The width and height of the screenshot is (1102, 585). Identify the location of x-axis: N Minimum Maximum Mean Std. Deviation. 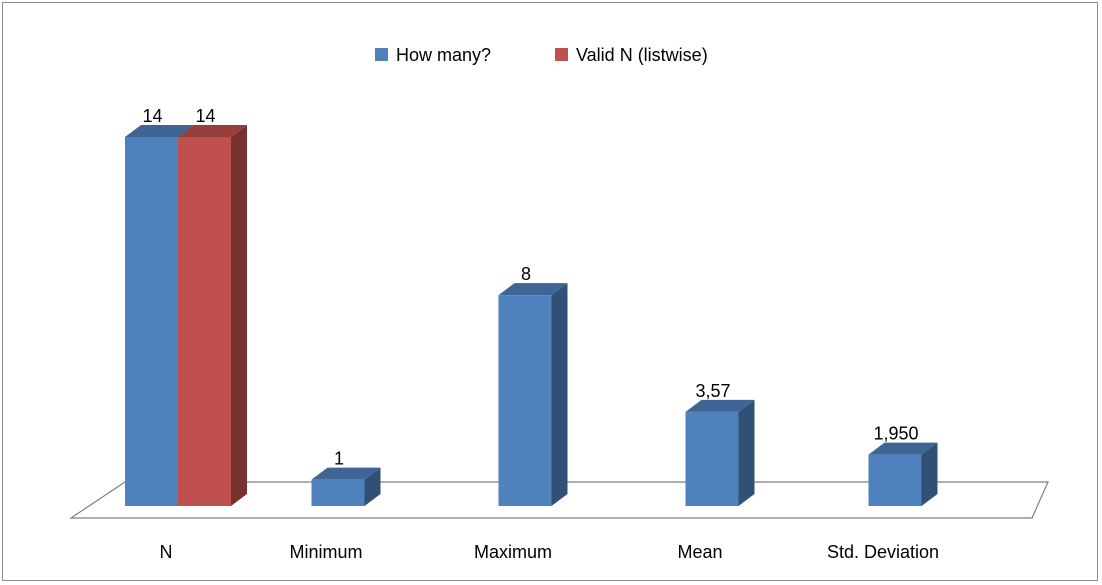
(550, 552).